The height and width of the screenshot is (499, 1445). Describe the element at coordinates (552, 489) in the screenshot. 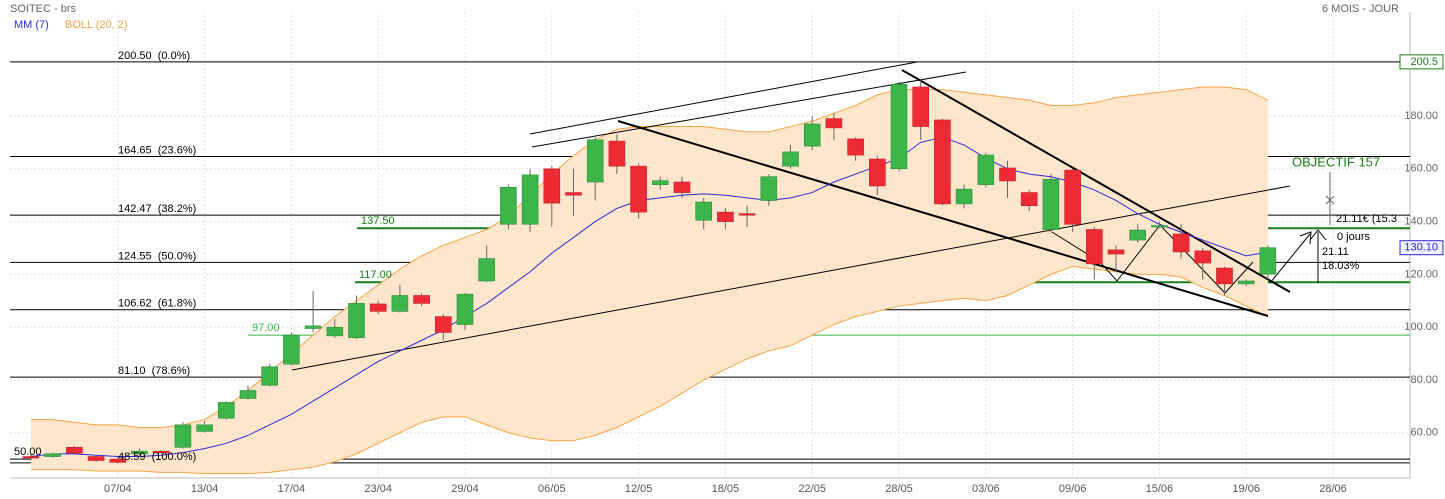

I see `x-tick-label: 06/05` at that location.